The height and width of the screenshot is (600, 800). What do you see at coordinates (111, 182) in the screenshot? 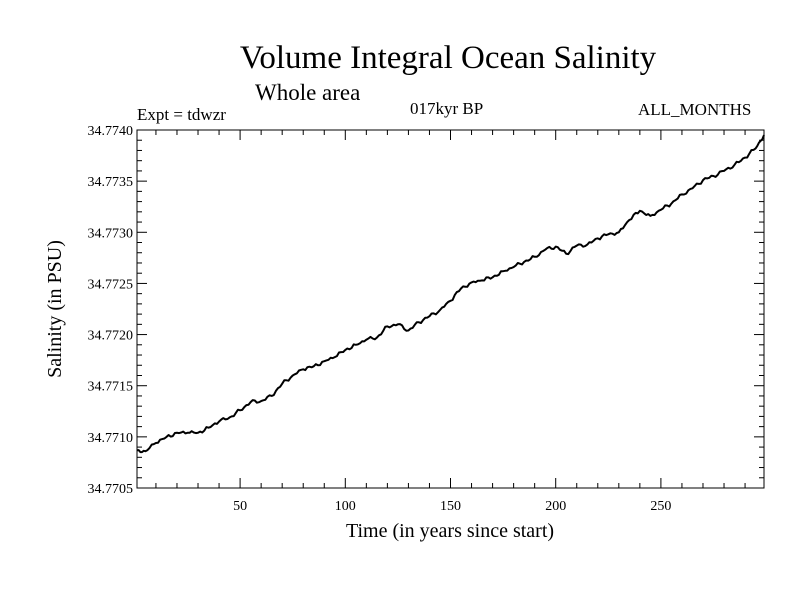
I see `y-tick-label: 34.7735` at bounding box center [111, 182].